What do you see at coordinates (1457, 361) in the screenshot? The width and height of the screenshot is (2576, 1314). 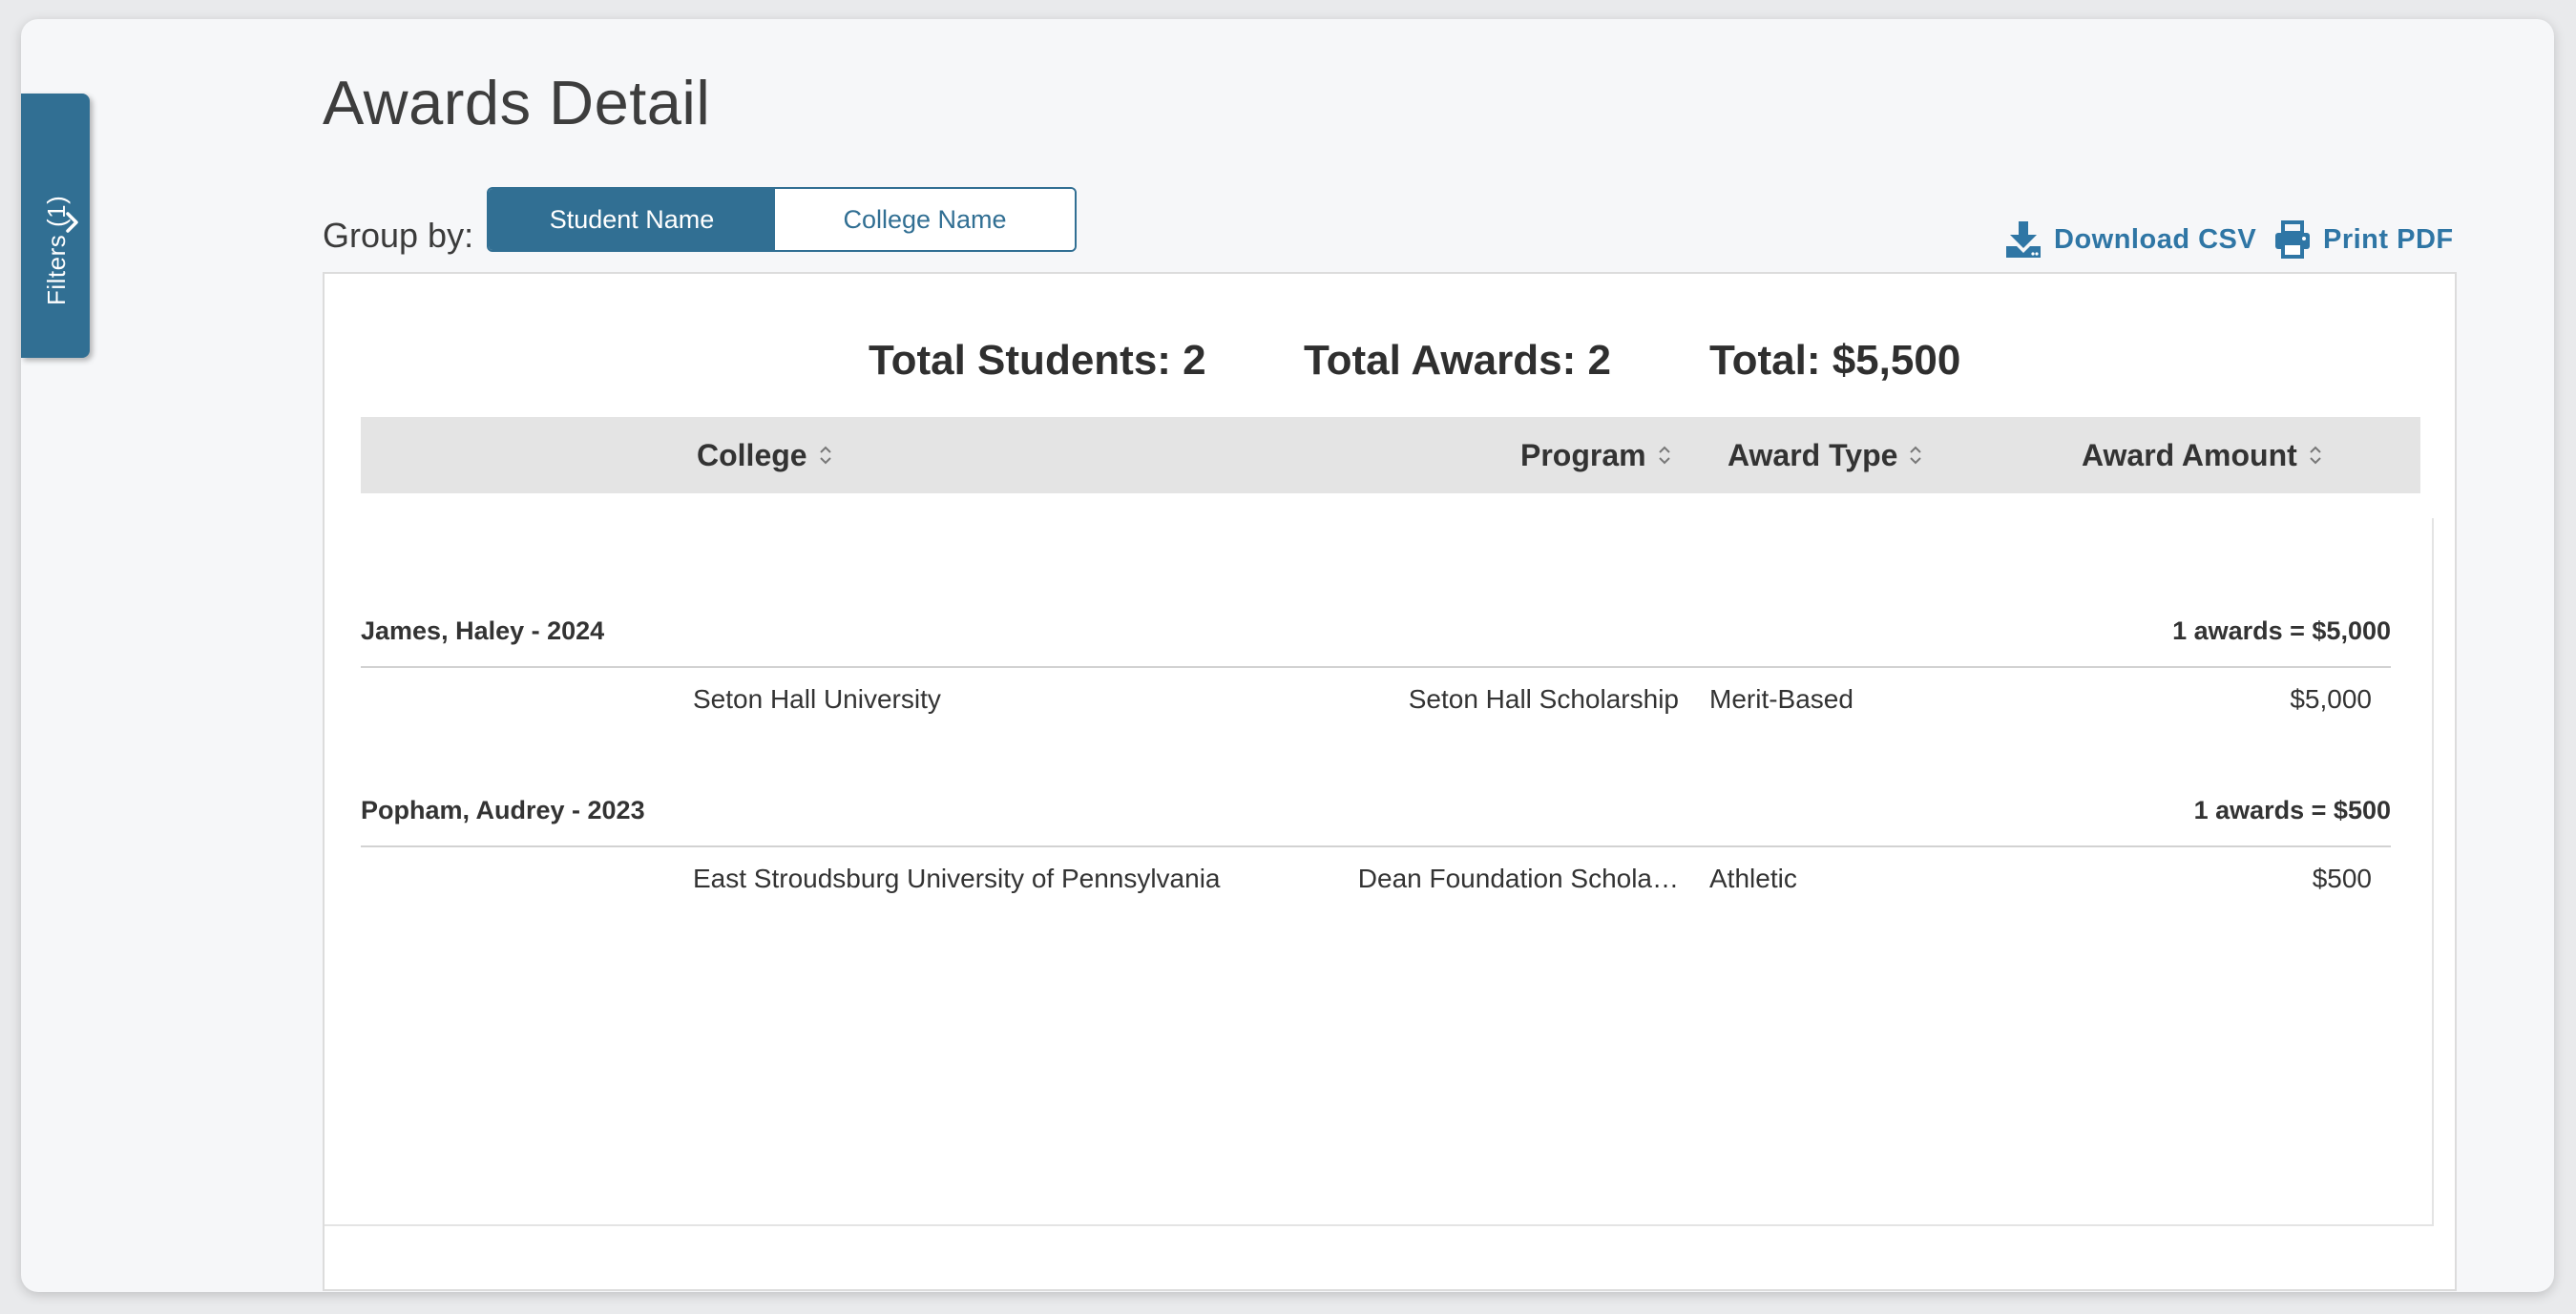 I see `total-awards: Total Awards: 2` at bounding box center [1457, 361].